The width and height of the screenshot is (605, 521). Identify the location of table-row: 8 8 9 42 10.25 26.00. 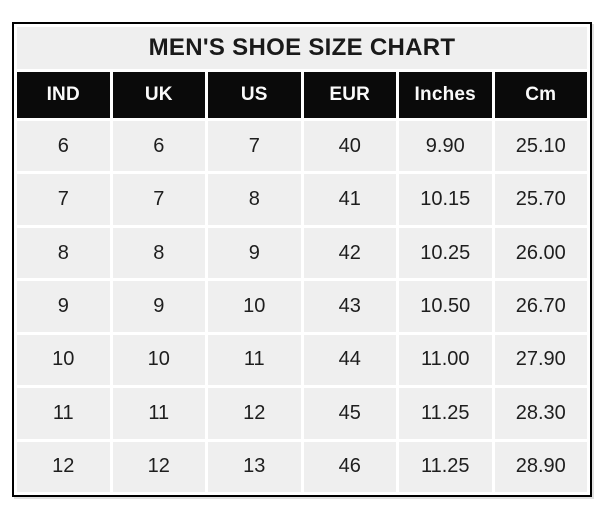
(302, 253).